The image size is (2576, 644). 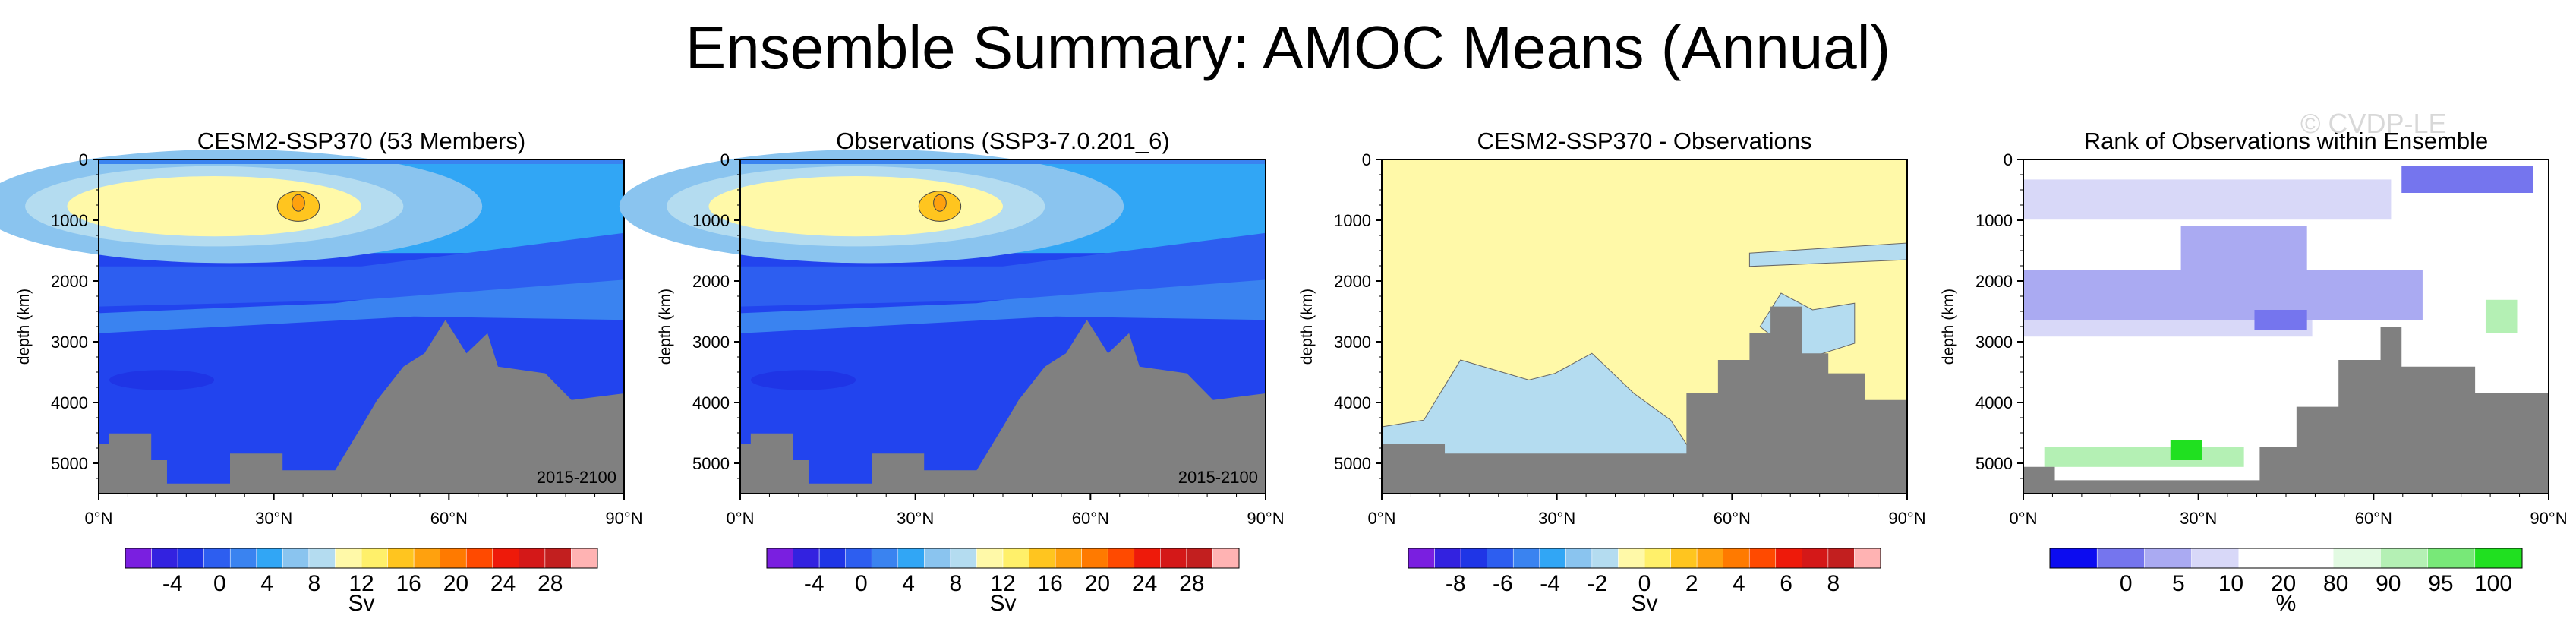 What do you see at coordinates (2186, 450) in the screenshot?
I see `rank-green-core` at bounding box center [2186, 450].